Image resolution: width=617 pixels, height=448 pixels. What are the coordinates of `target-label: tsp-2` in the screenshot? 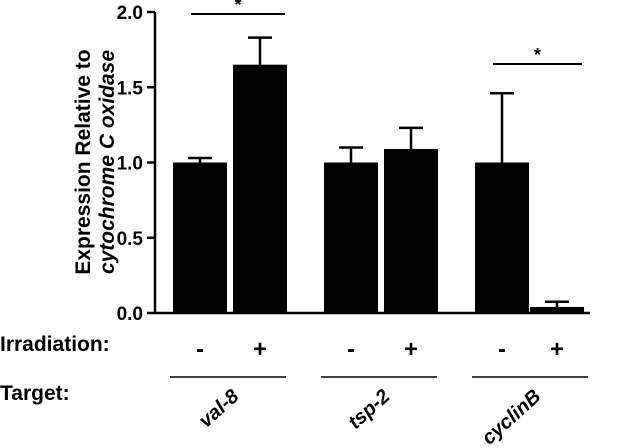 It's located at (369, 409).